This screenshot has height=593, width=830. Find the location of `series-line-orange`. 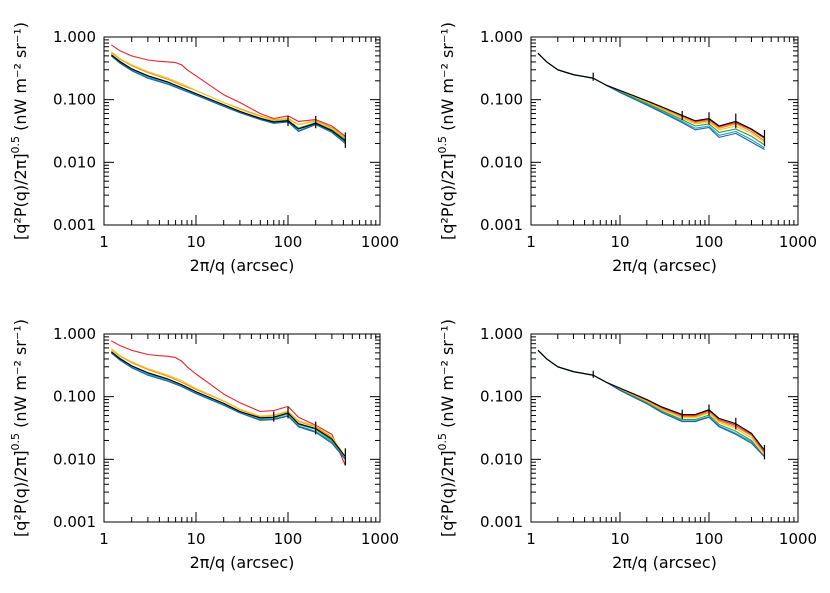

series-line-orange is located at coordinates (228, 404).